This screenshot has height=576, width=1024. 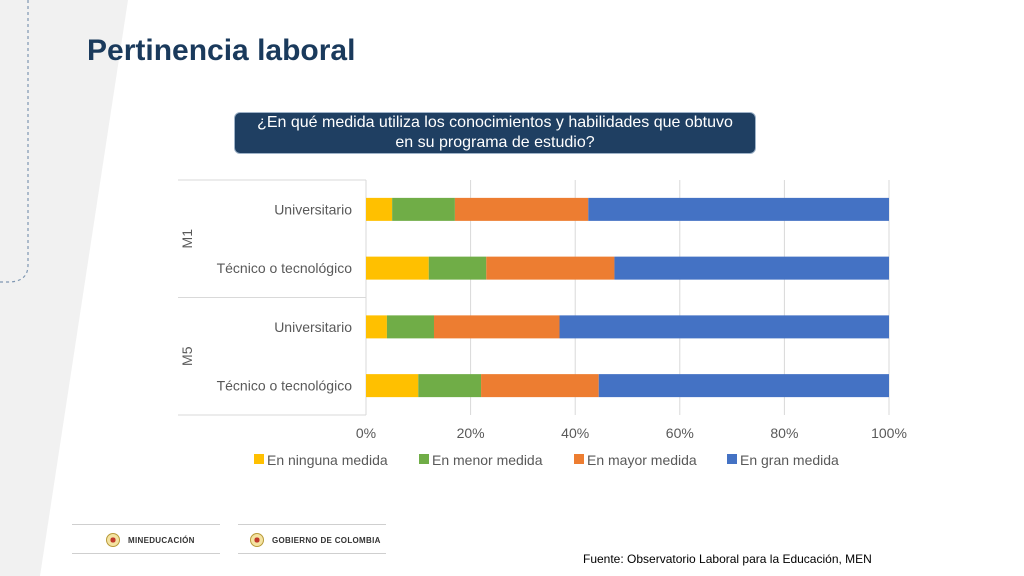 What do you see at coordinates (327, 460) in the screenshot?
I see `legend-label: En ninguna medida` at bounding box center [327, 460].